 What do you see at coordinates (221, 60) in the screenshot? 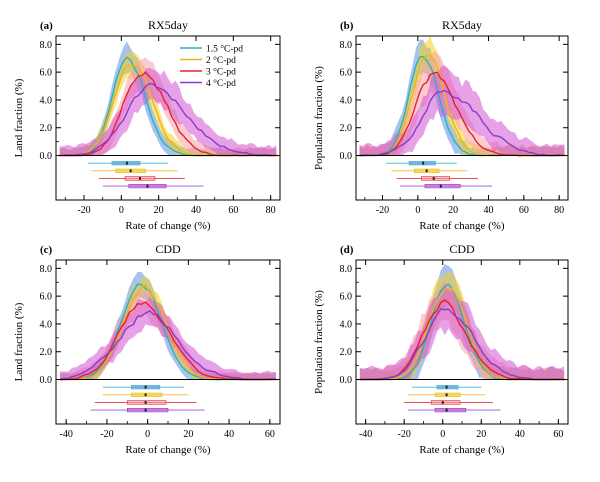
I see `legend-label: 2 °C-pd` at bounding box center [221, 60].